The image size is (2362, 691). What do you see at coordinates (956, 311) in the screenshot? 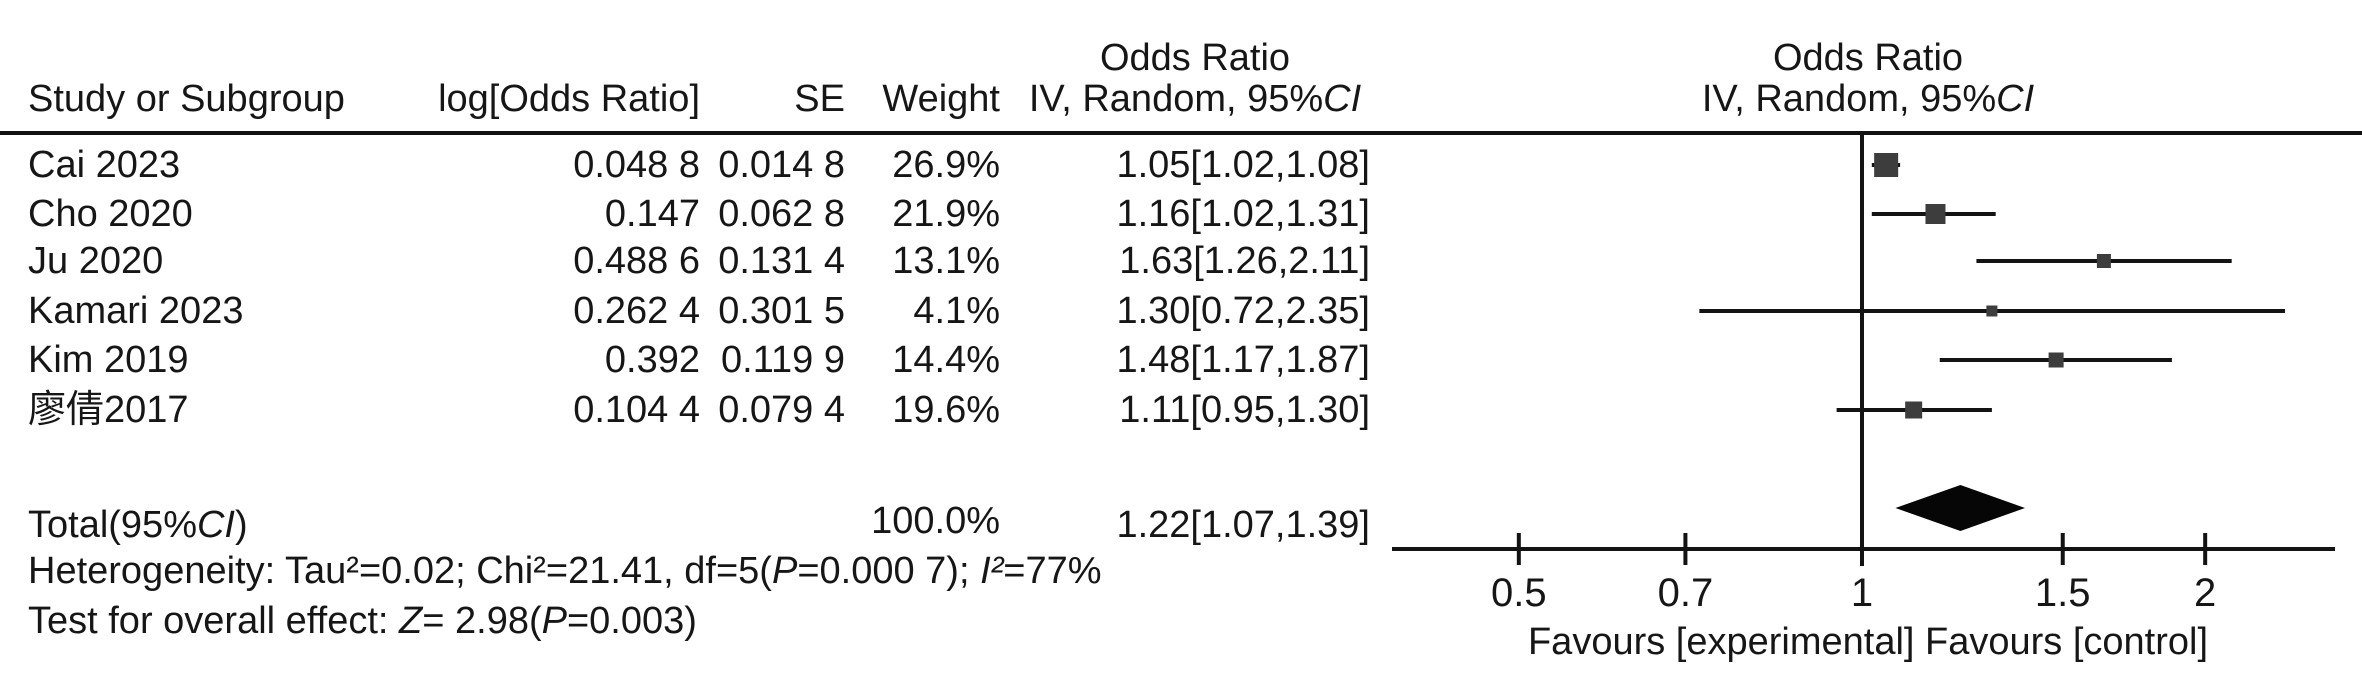
I see `weight-cell: 4.1%` at bounding box center [956, 311].